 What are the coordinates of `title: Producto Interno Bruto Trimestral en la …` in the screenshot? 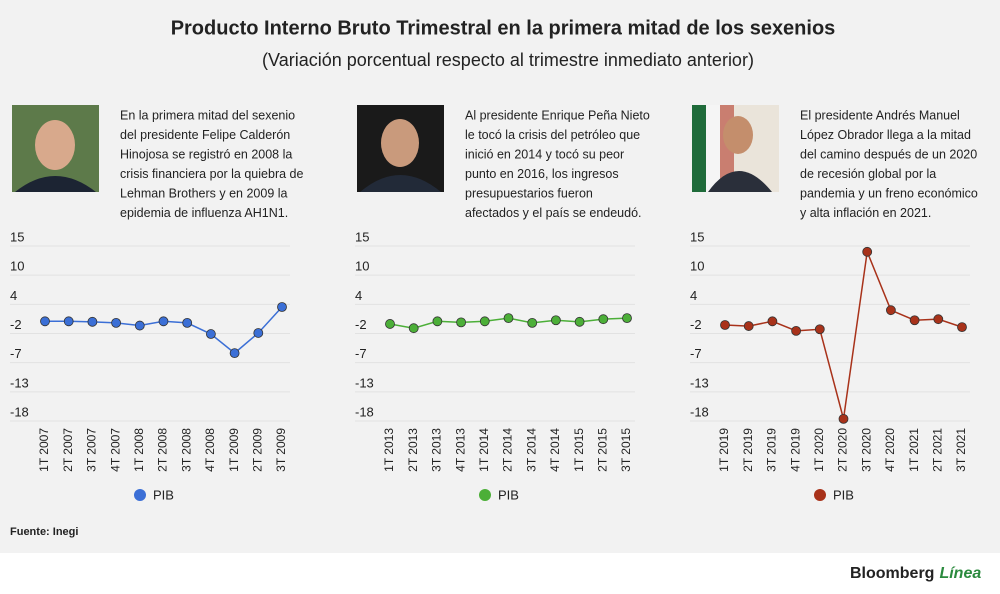 It's located at (503, 28).